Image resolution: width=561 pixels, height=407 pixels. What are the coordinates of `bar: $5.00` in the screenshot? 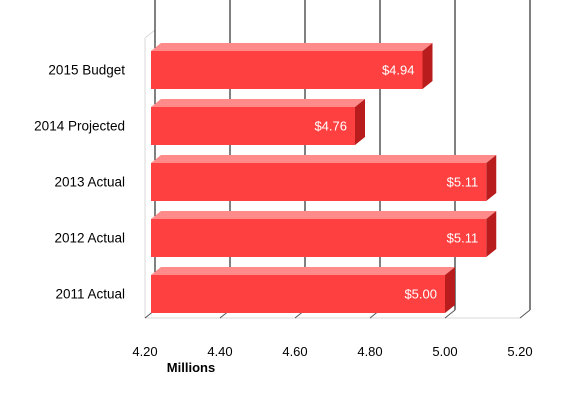 It's located at (303, 290).